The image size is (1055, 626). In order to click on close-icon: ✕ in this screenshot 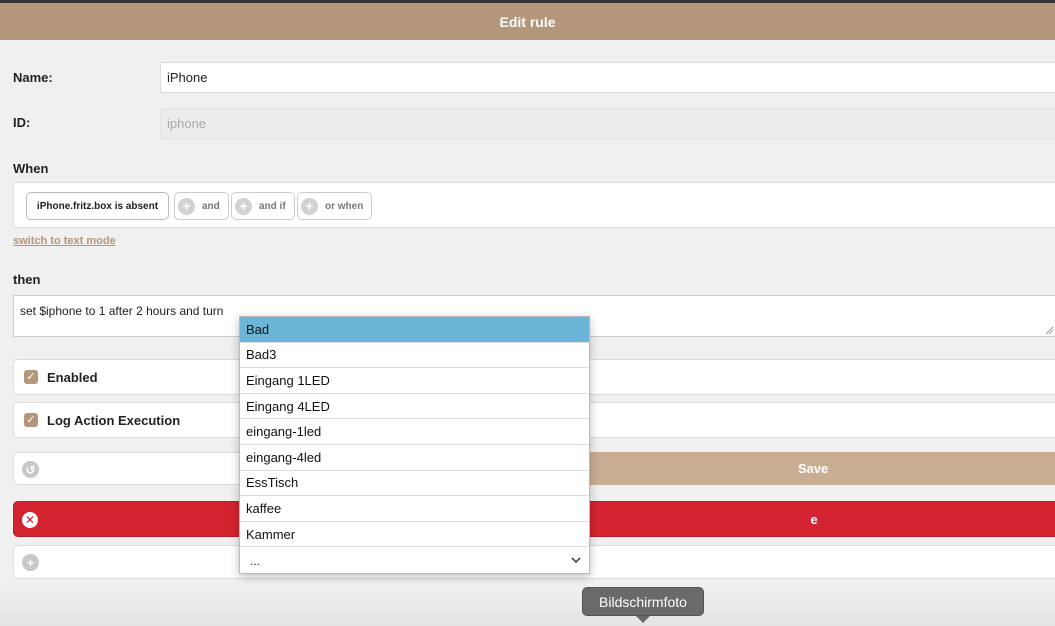, I will do `click(30, 520)`.